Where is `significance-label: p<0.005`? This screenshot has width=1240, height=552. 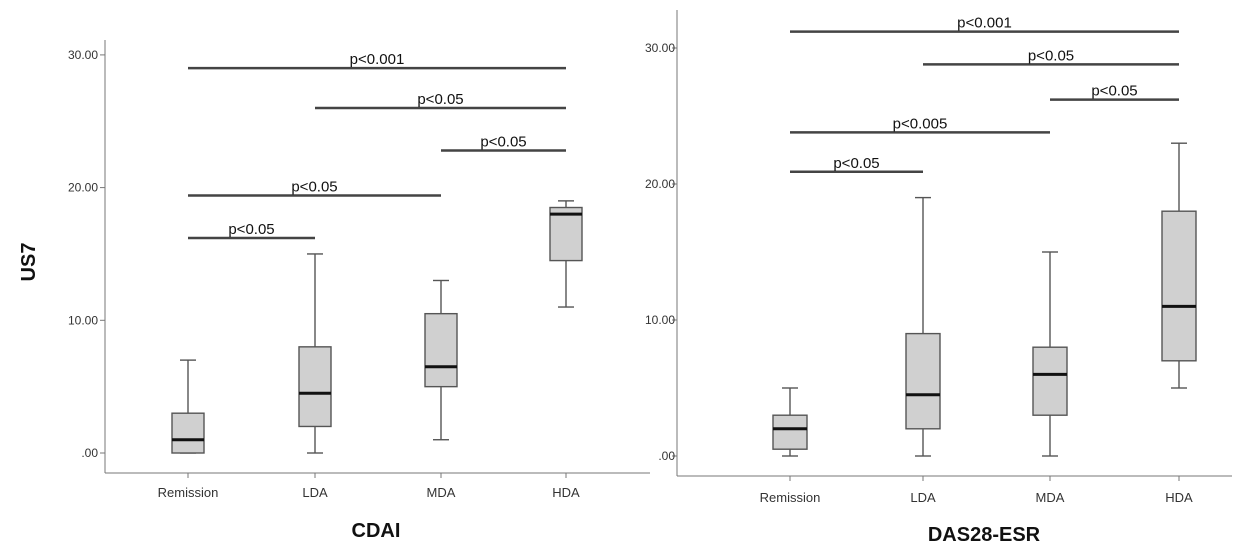 significance-label: p<0.005 is located at coordinates (920, 123).